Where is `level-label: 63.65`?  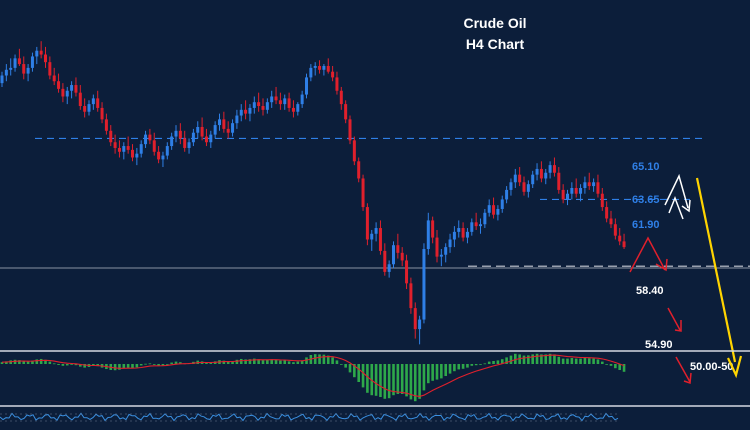
level-label: 63.65 is located at coordinates (646, 200).